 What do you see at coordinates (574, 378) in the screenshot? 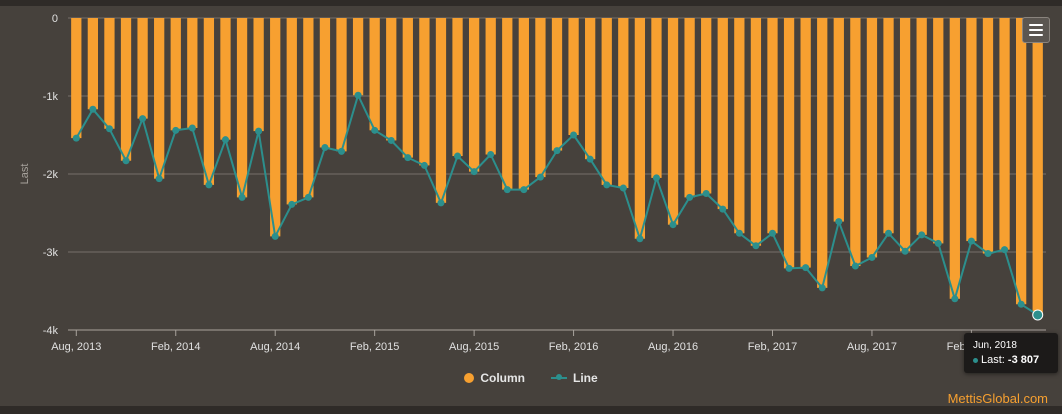
I see `legend-item-line: Line` at bounding box center [574, 378].